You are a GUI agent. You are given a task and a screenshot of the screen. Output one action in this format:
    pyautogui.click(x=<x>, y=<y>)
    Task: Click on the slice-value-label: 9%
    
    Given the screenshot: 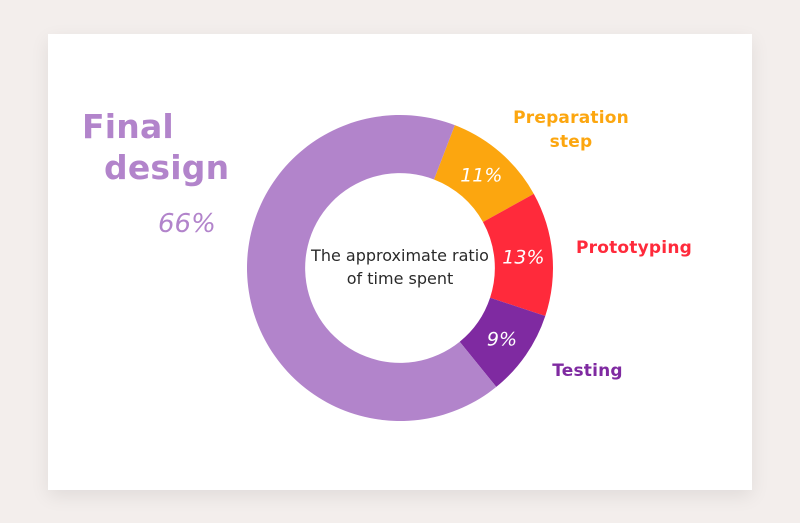 What is the action you would take?
    pyautogui.click(x=502, y=339)
    